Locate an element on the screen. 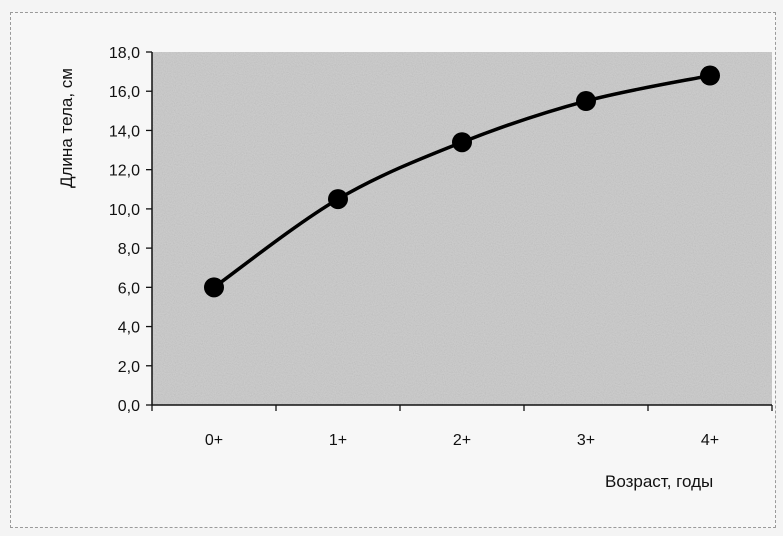 The image size is (783, 536). y-tick-label: 0,0 is located at coordinates (129, 406).